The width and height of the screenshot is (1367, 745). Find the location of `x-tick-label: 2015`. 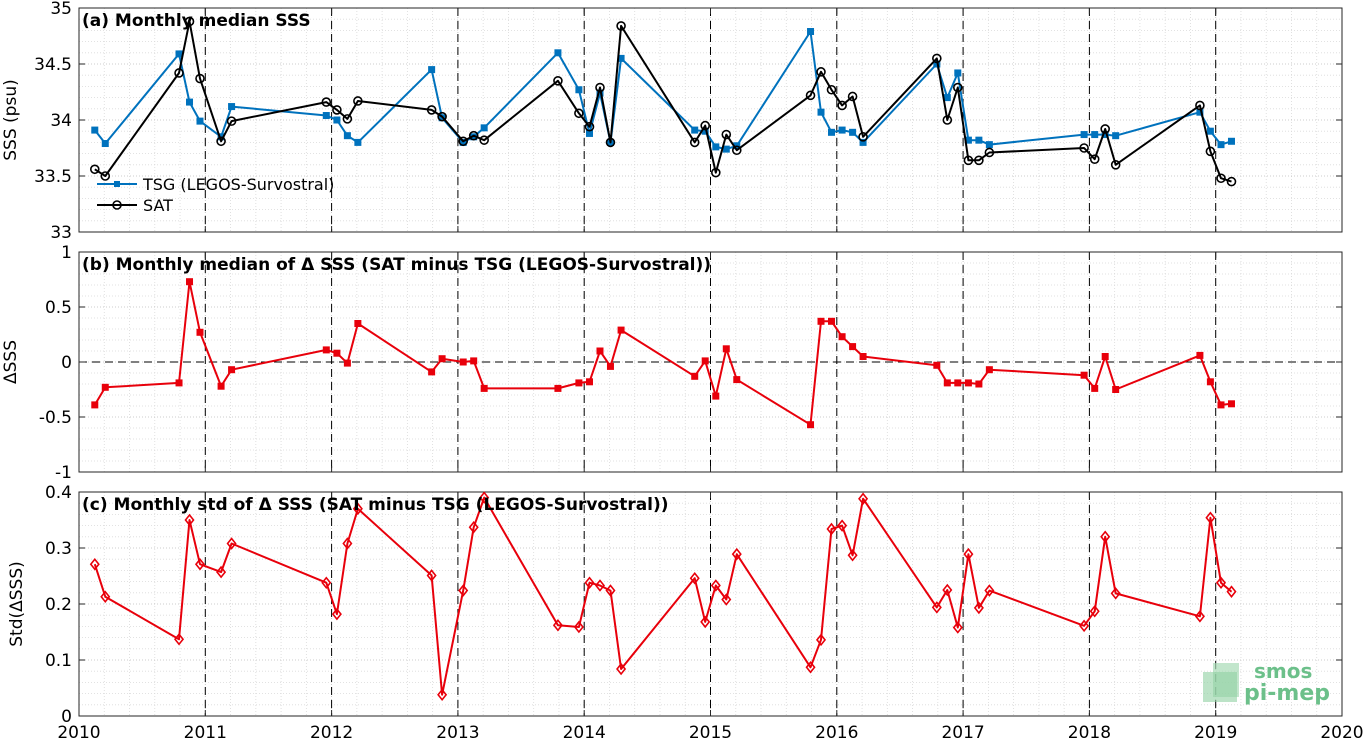

x-tick-label: 2015 is located at coordinates (710, 733).